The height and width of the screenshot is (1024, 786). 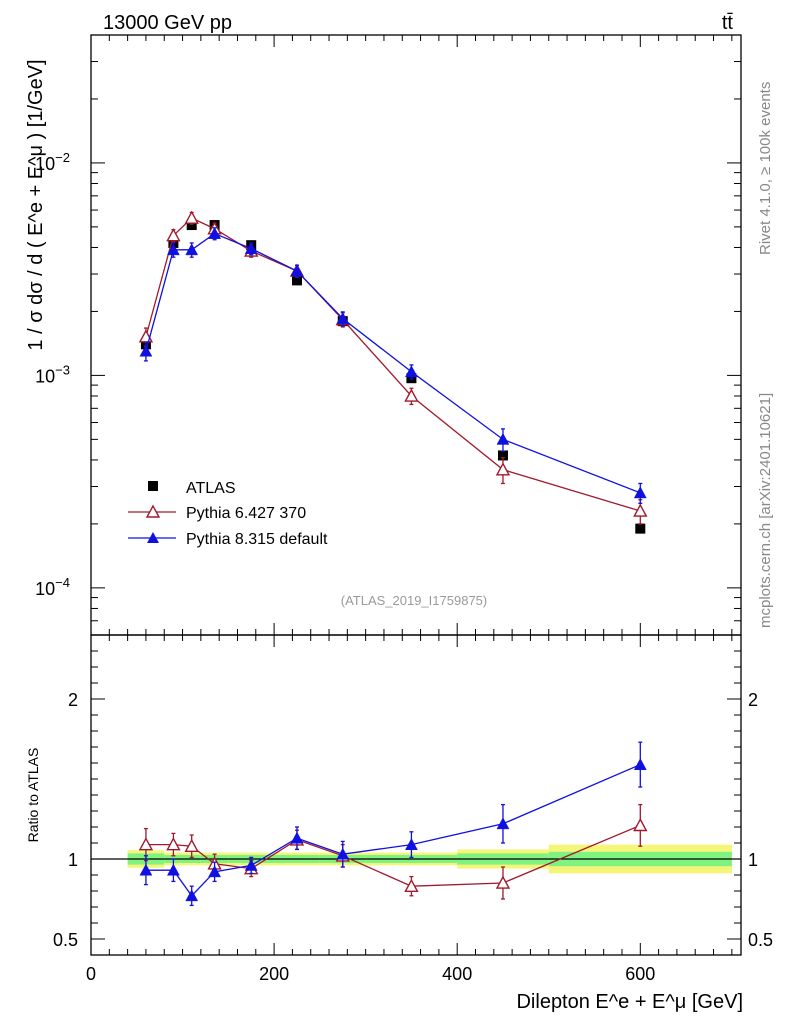 I want to click on ratio-line-pythia6, so click(x=393, y=855).